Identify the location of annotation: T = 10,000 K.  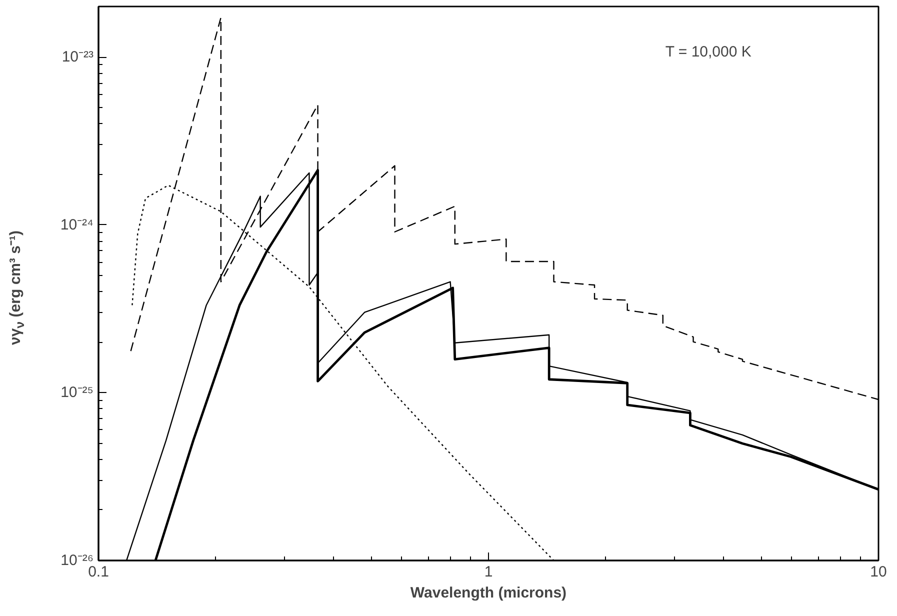
(708, 52).